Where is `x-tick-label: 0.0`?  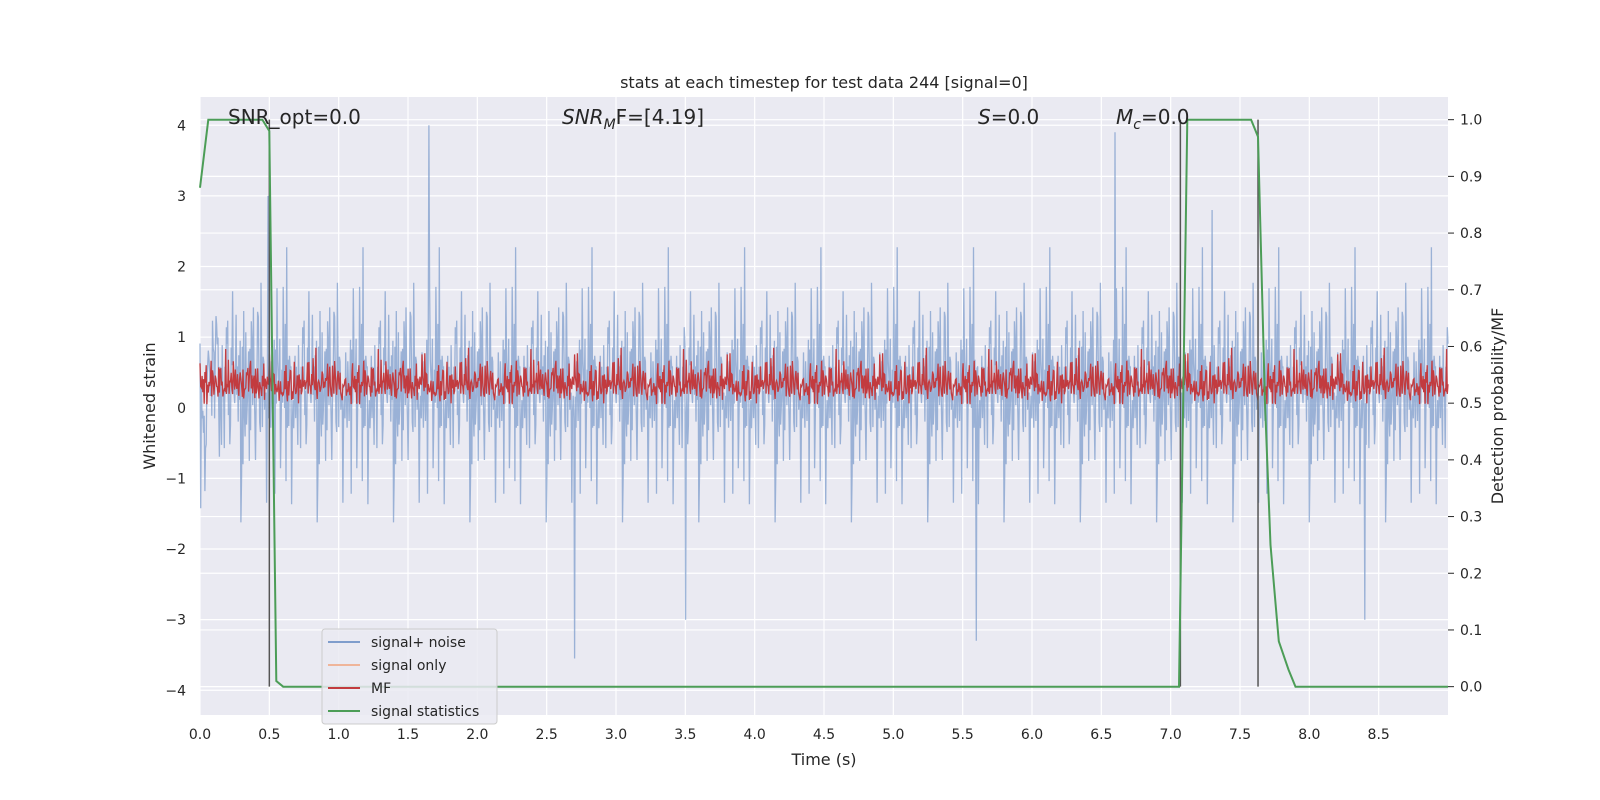
x-tick-label: 0.0 is located at coordinates (200, 735).